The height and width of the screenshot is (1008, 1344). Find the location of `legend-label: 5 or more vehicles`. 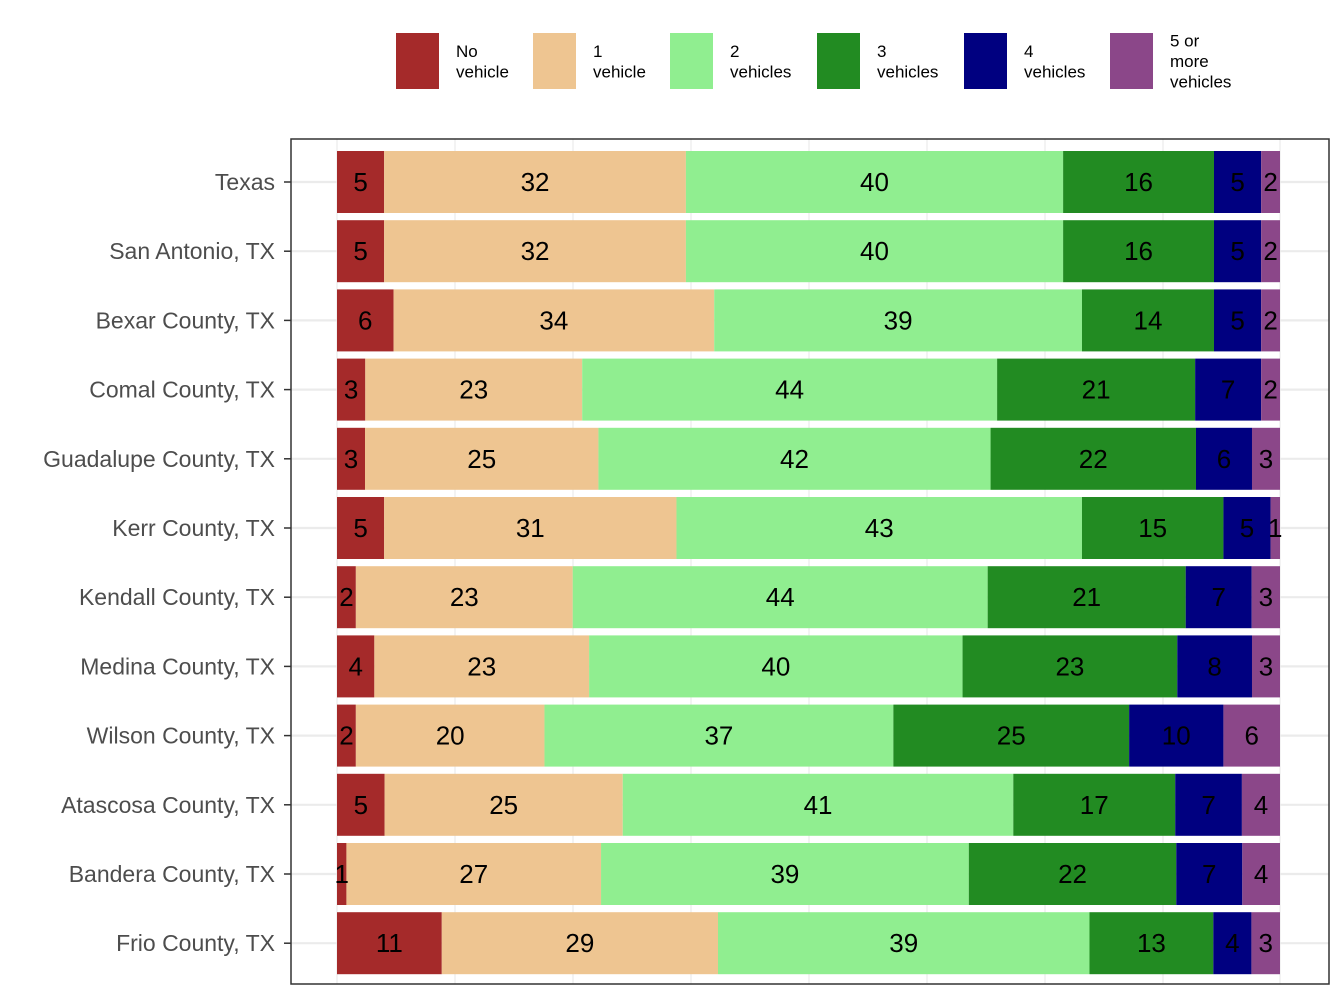

legend-label: 5 or more vehicles is located at coordinates (1200, 62).